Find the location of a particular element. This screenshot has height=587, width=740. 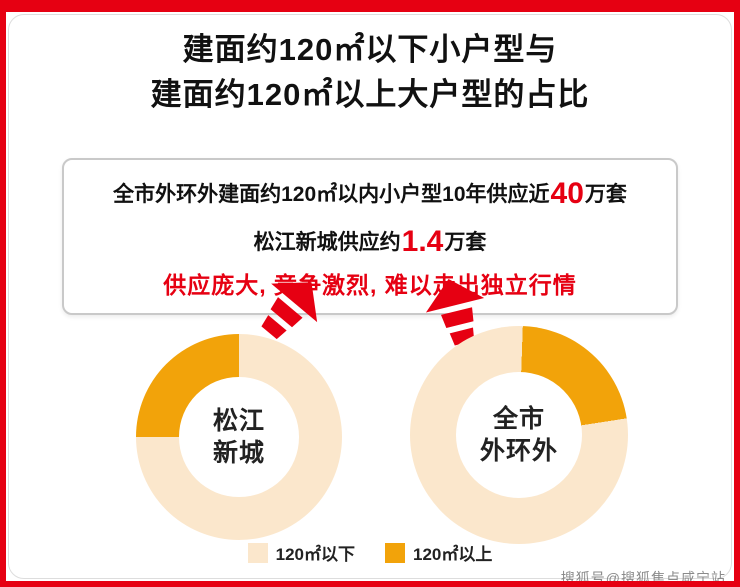

donut-center-label-citywide: 全市 外环外 is located at coordinates (519, 435).